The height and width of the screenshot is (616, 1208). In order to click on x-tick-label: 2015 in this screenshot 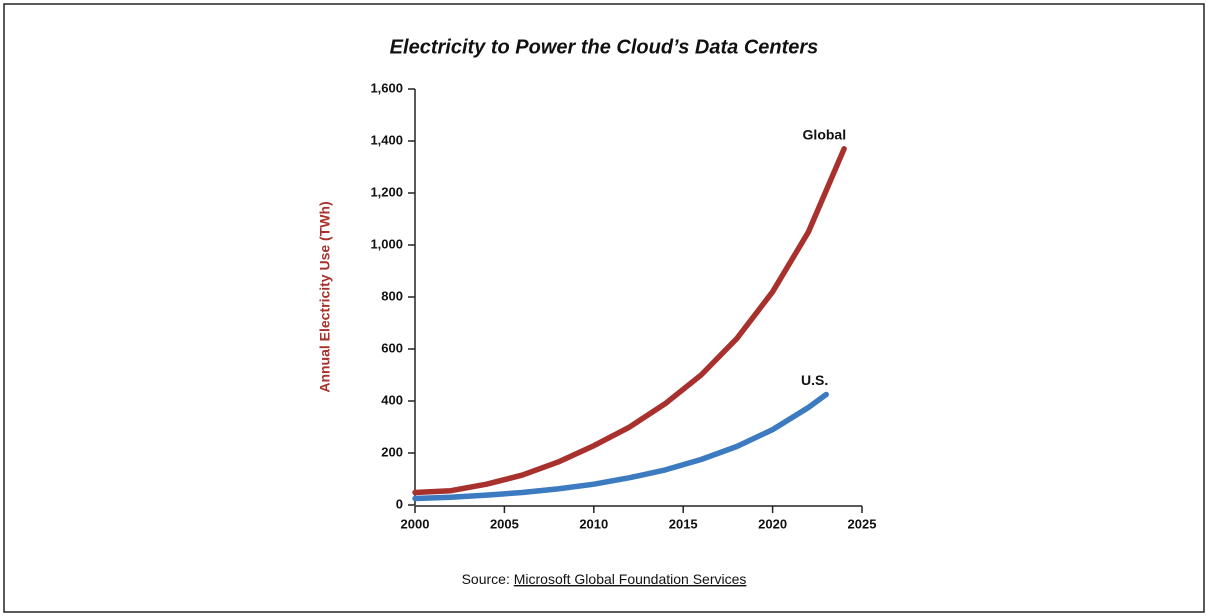, I will do `click(683, 523)`.